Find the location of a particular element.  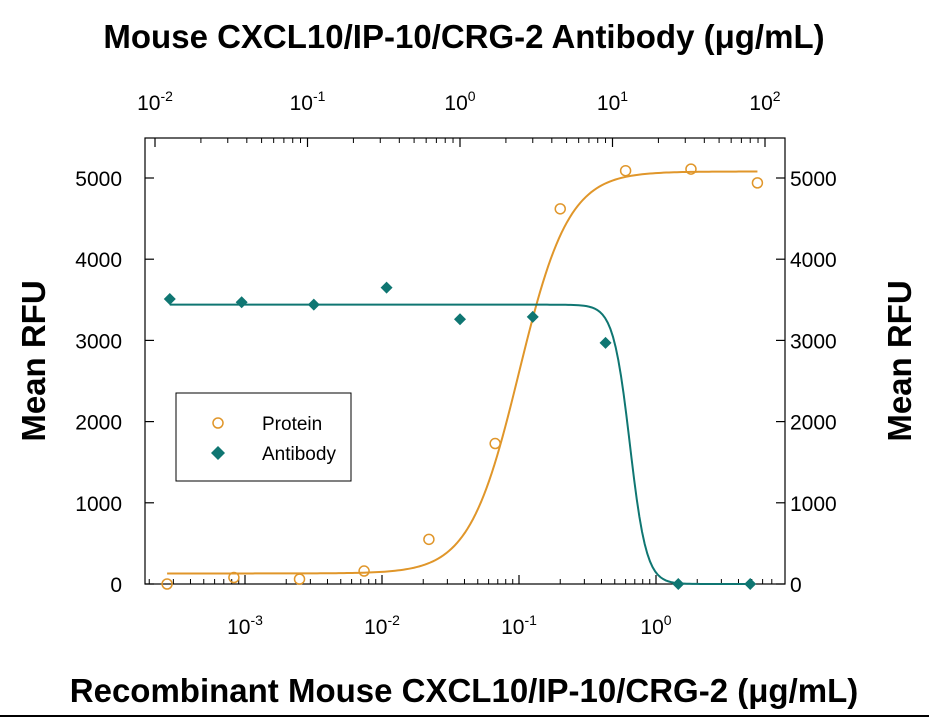

bottom-tick-label-exp: -3 is located at coordinates (256, 620).